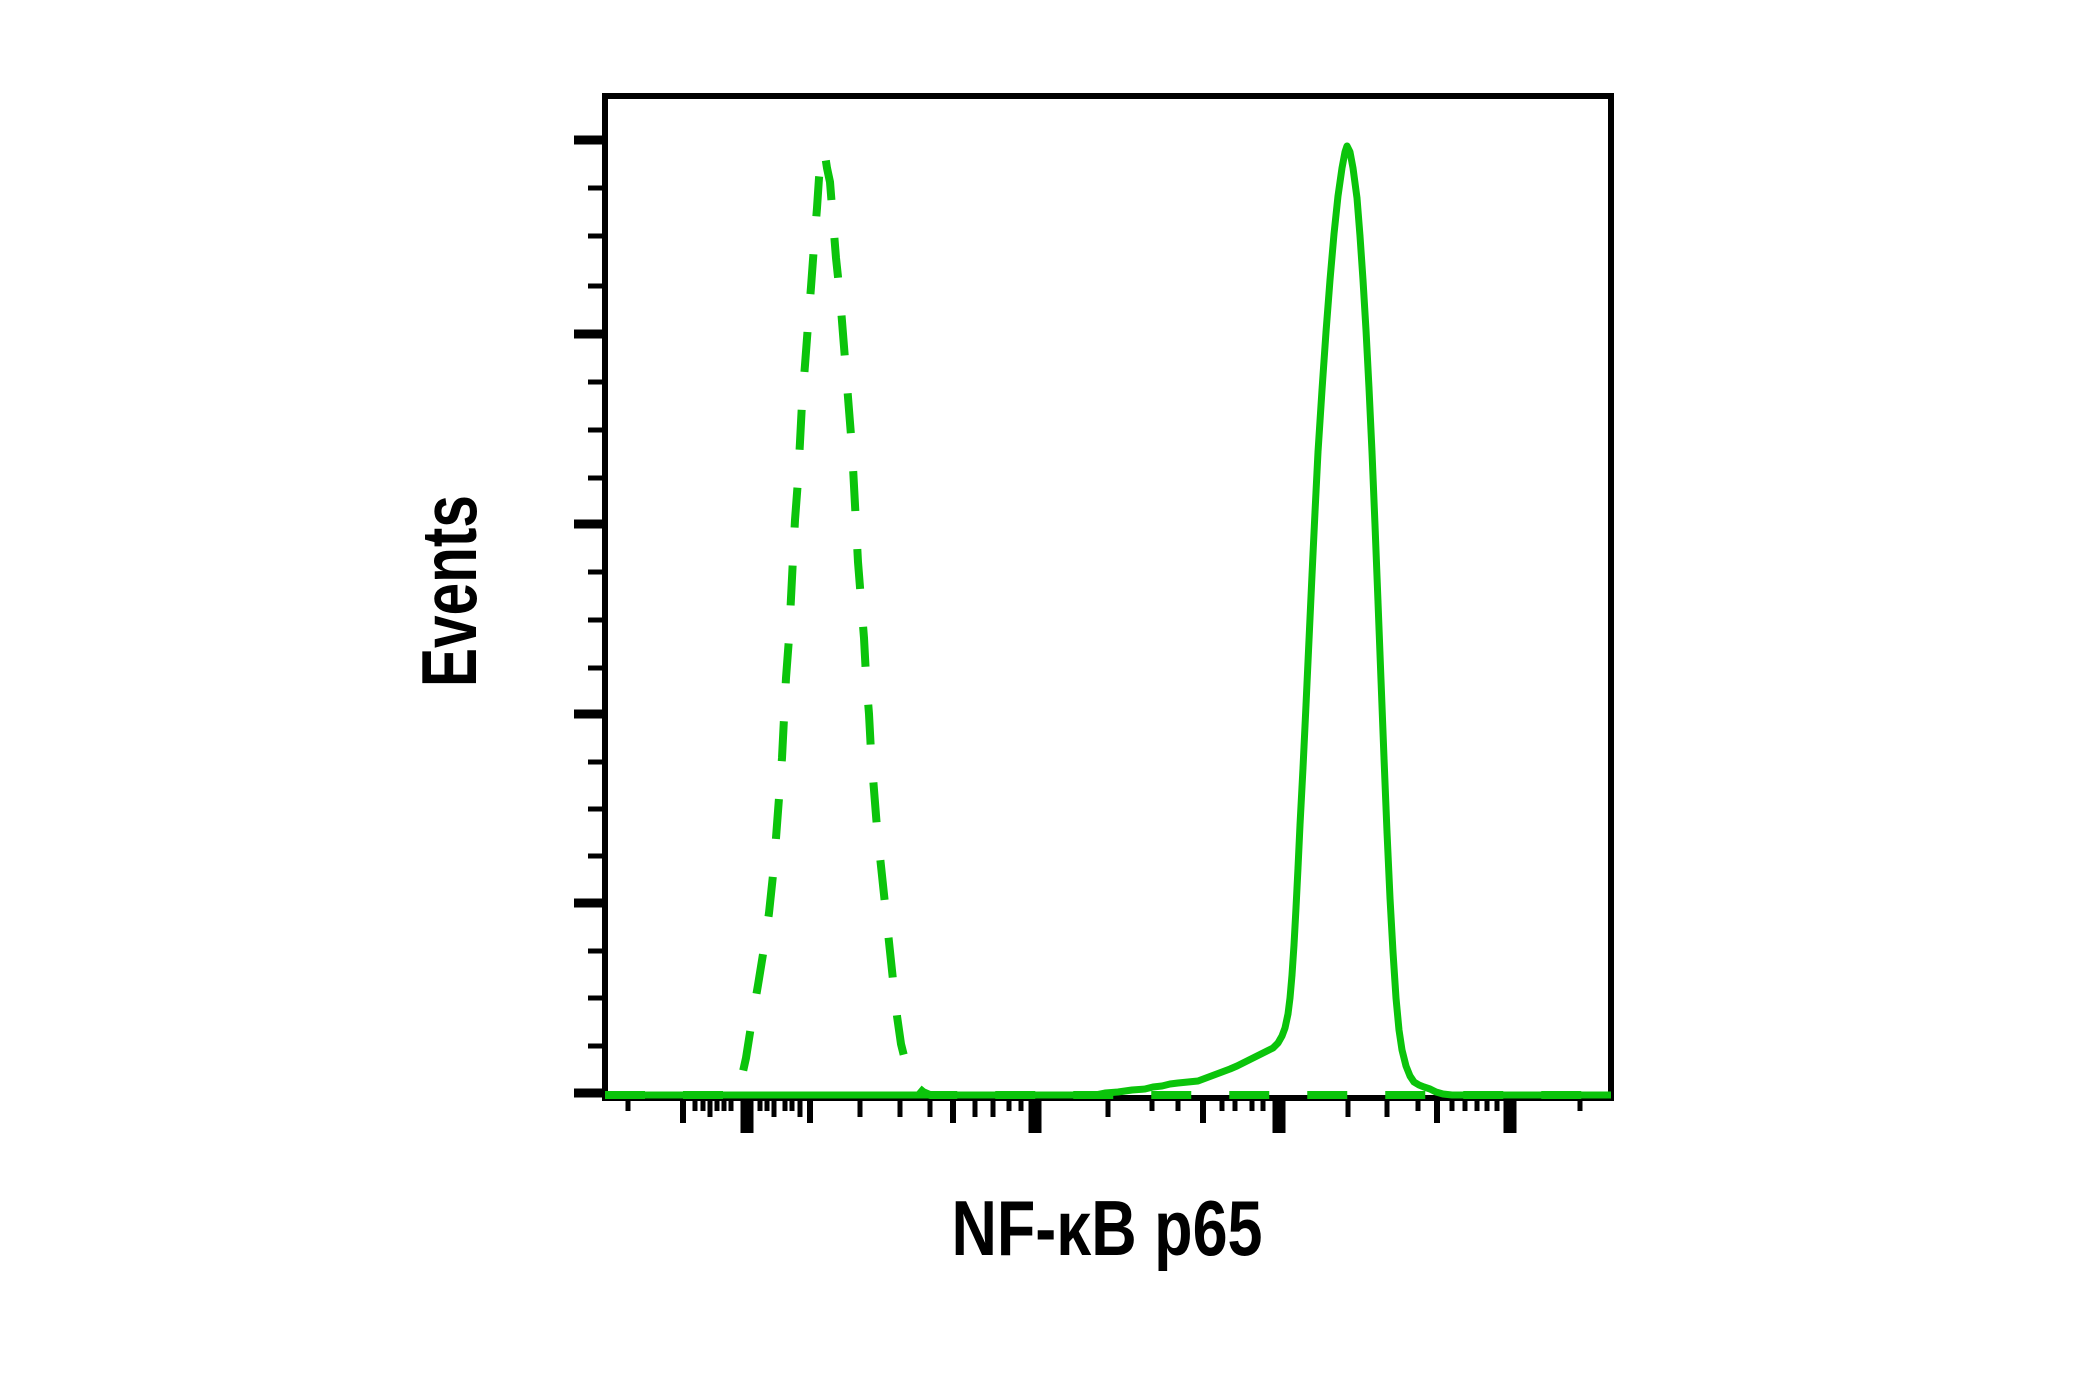 This screenshot has height=1400, width=2080. I want to click on y-axis-label: Events, so click(449, 591).